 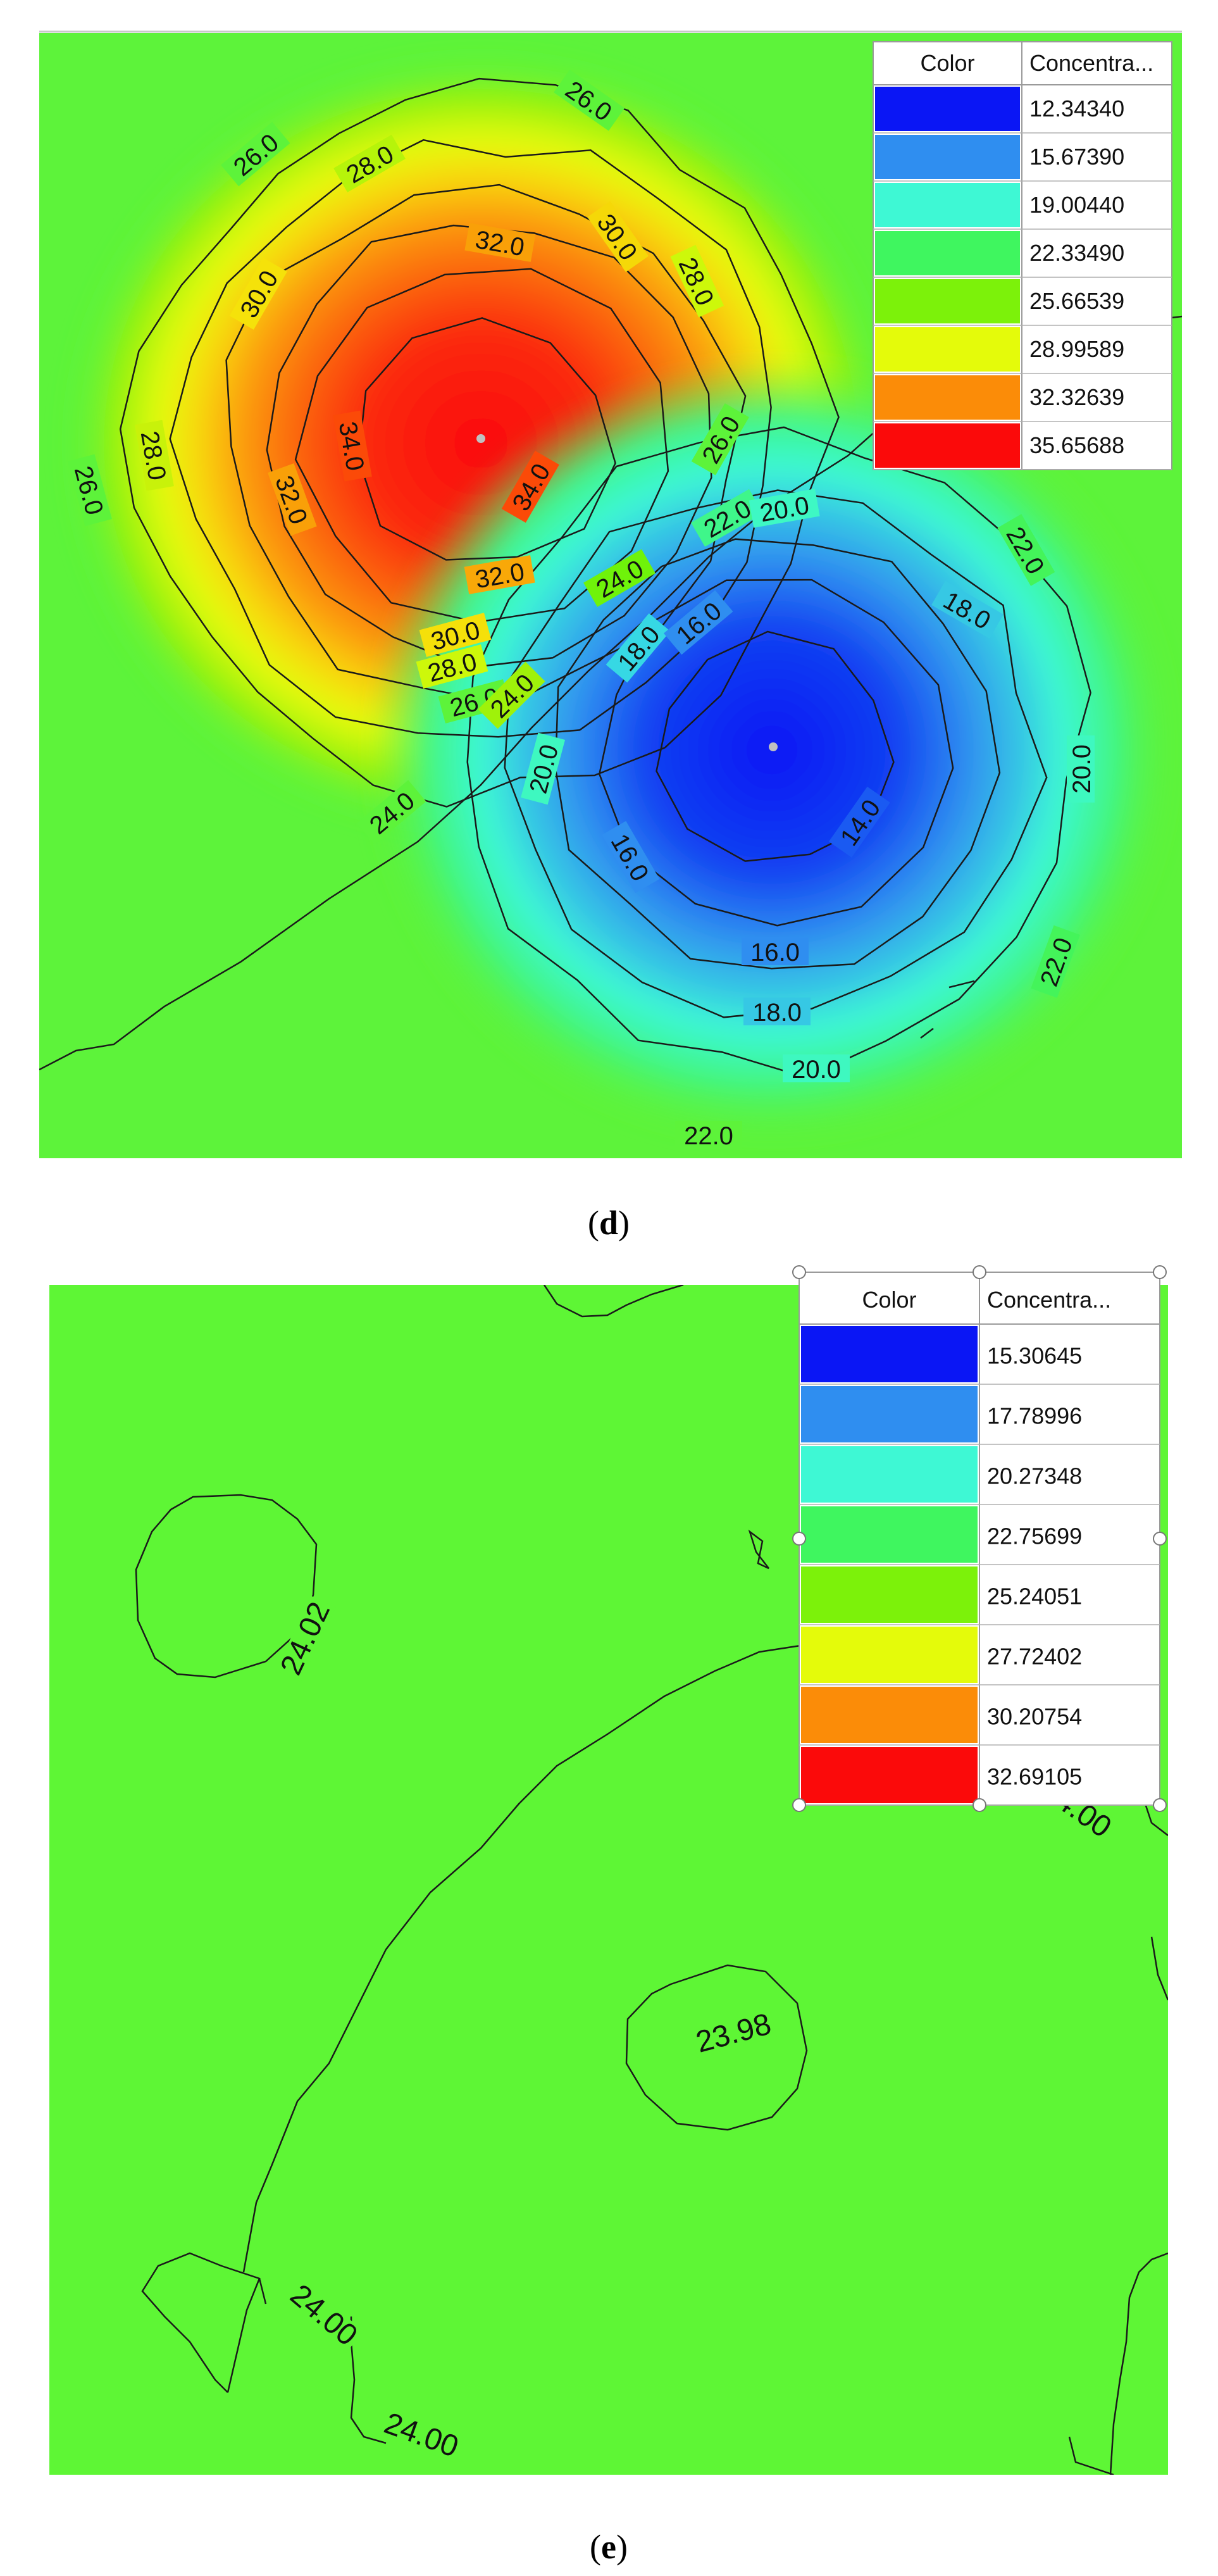 I want to click on contour-label-group: 28.0, so click(x=452, y=666).